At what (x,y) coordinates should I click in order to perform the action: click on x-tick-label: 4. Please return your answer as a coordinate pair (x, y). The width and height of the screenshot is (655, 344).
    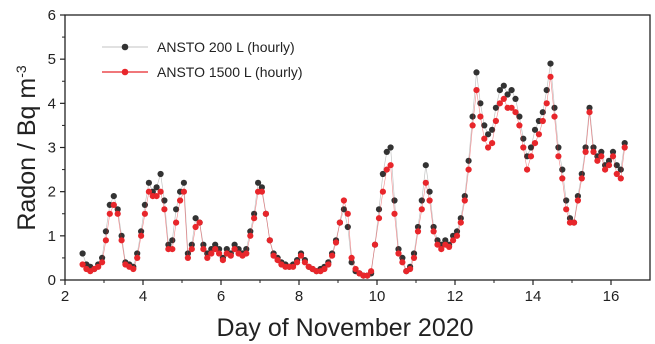
    Looking at the image, I should click on (143, 296).